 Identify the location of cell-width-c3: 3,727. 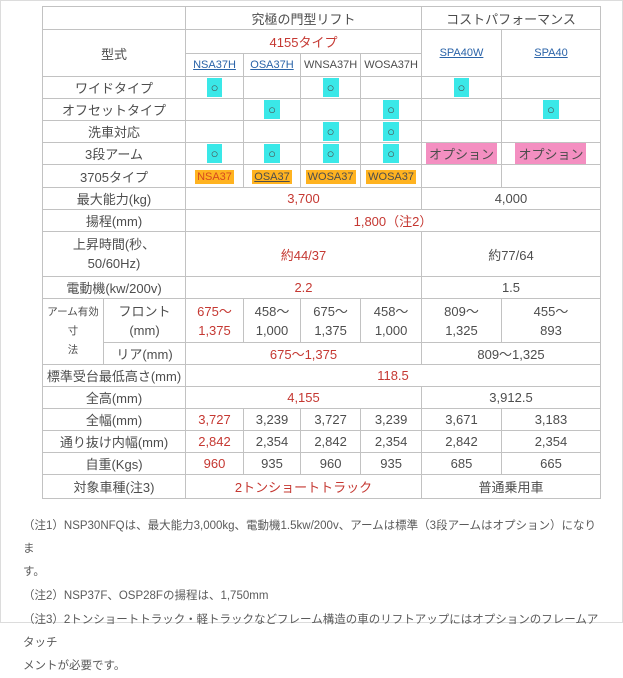
(330, 419).